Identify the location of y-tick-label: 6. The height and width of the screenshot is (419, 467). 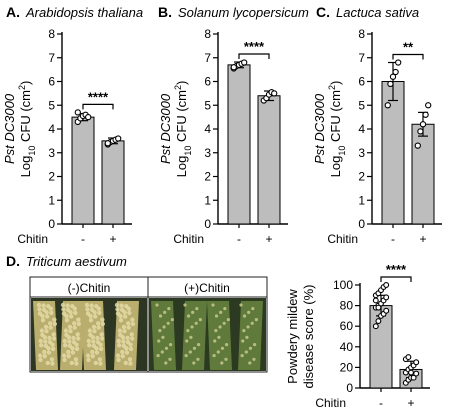
(207, 82).